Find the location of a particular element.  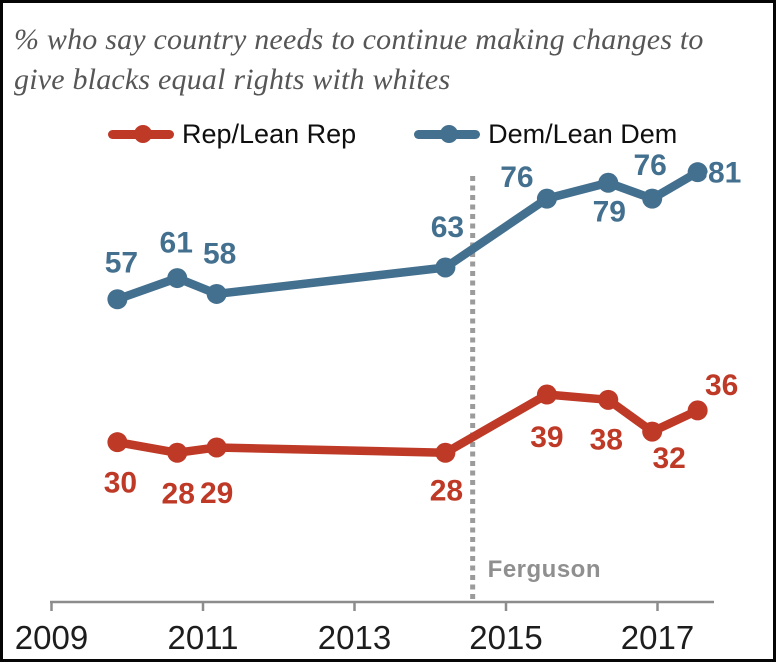

legend-dot-rep-icon is located at coordinates (143, 134).